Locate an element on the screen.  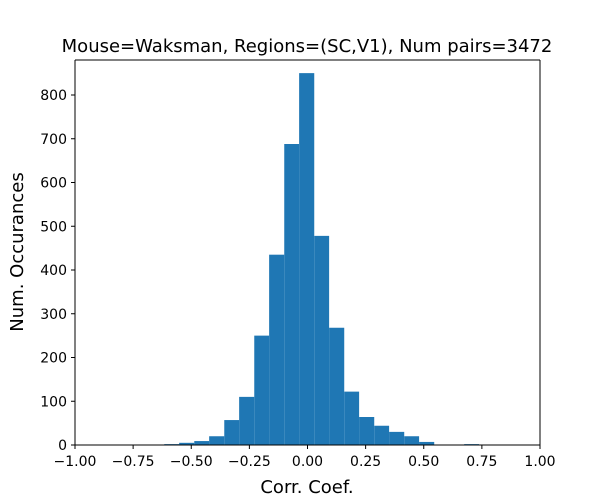
y-axis-ticks: 0 100 200 300 400 500 600 700 800 is located at coordinates (57, 271).